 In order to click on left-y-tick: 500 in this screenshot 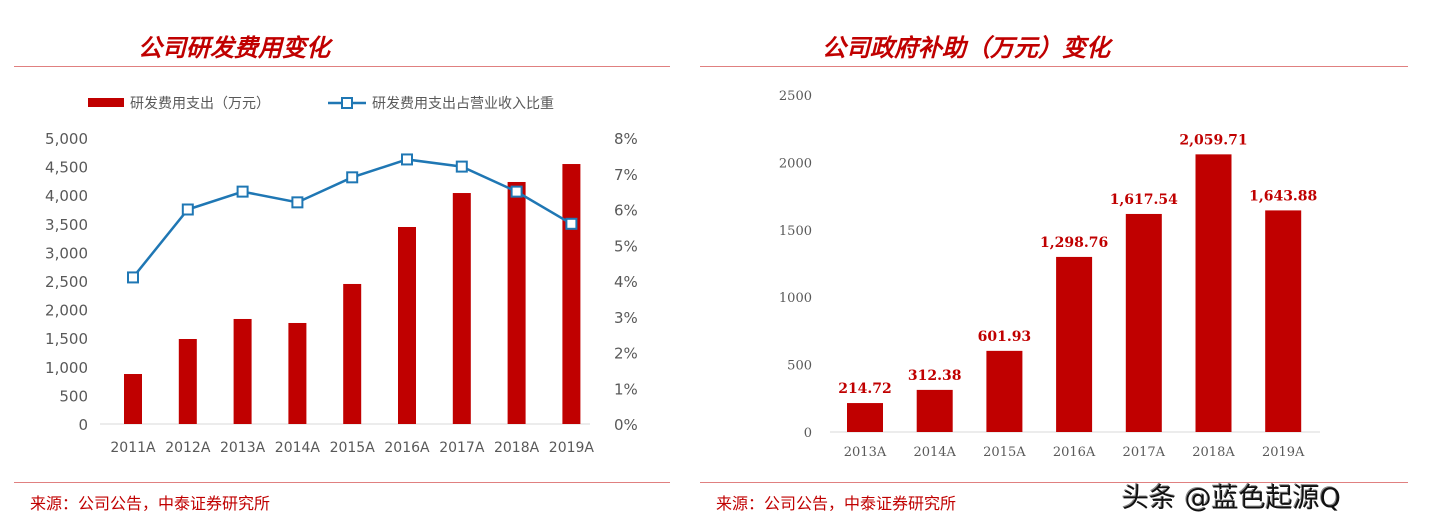, I will do `click(73, 396)`.